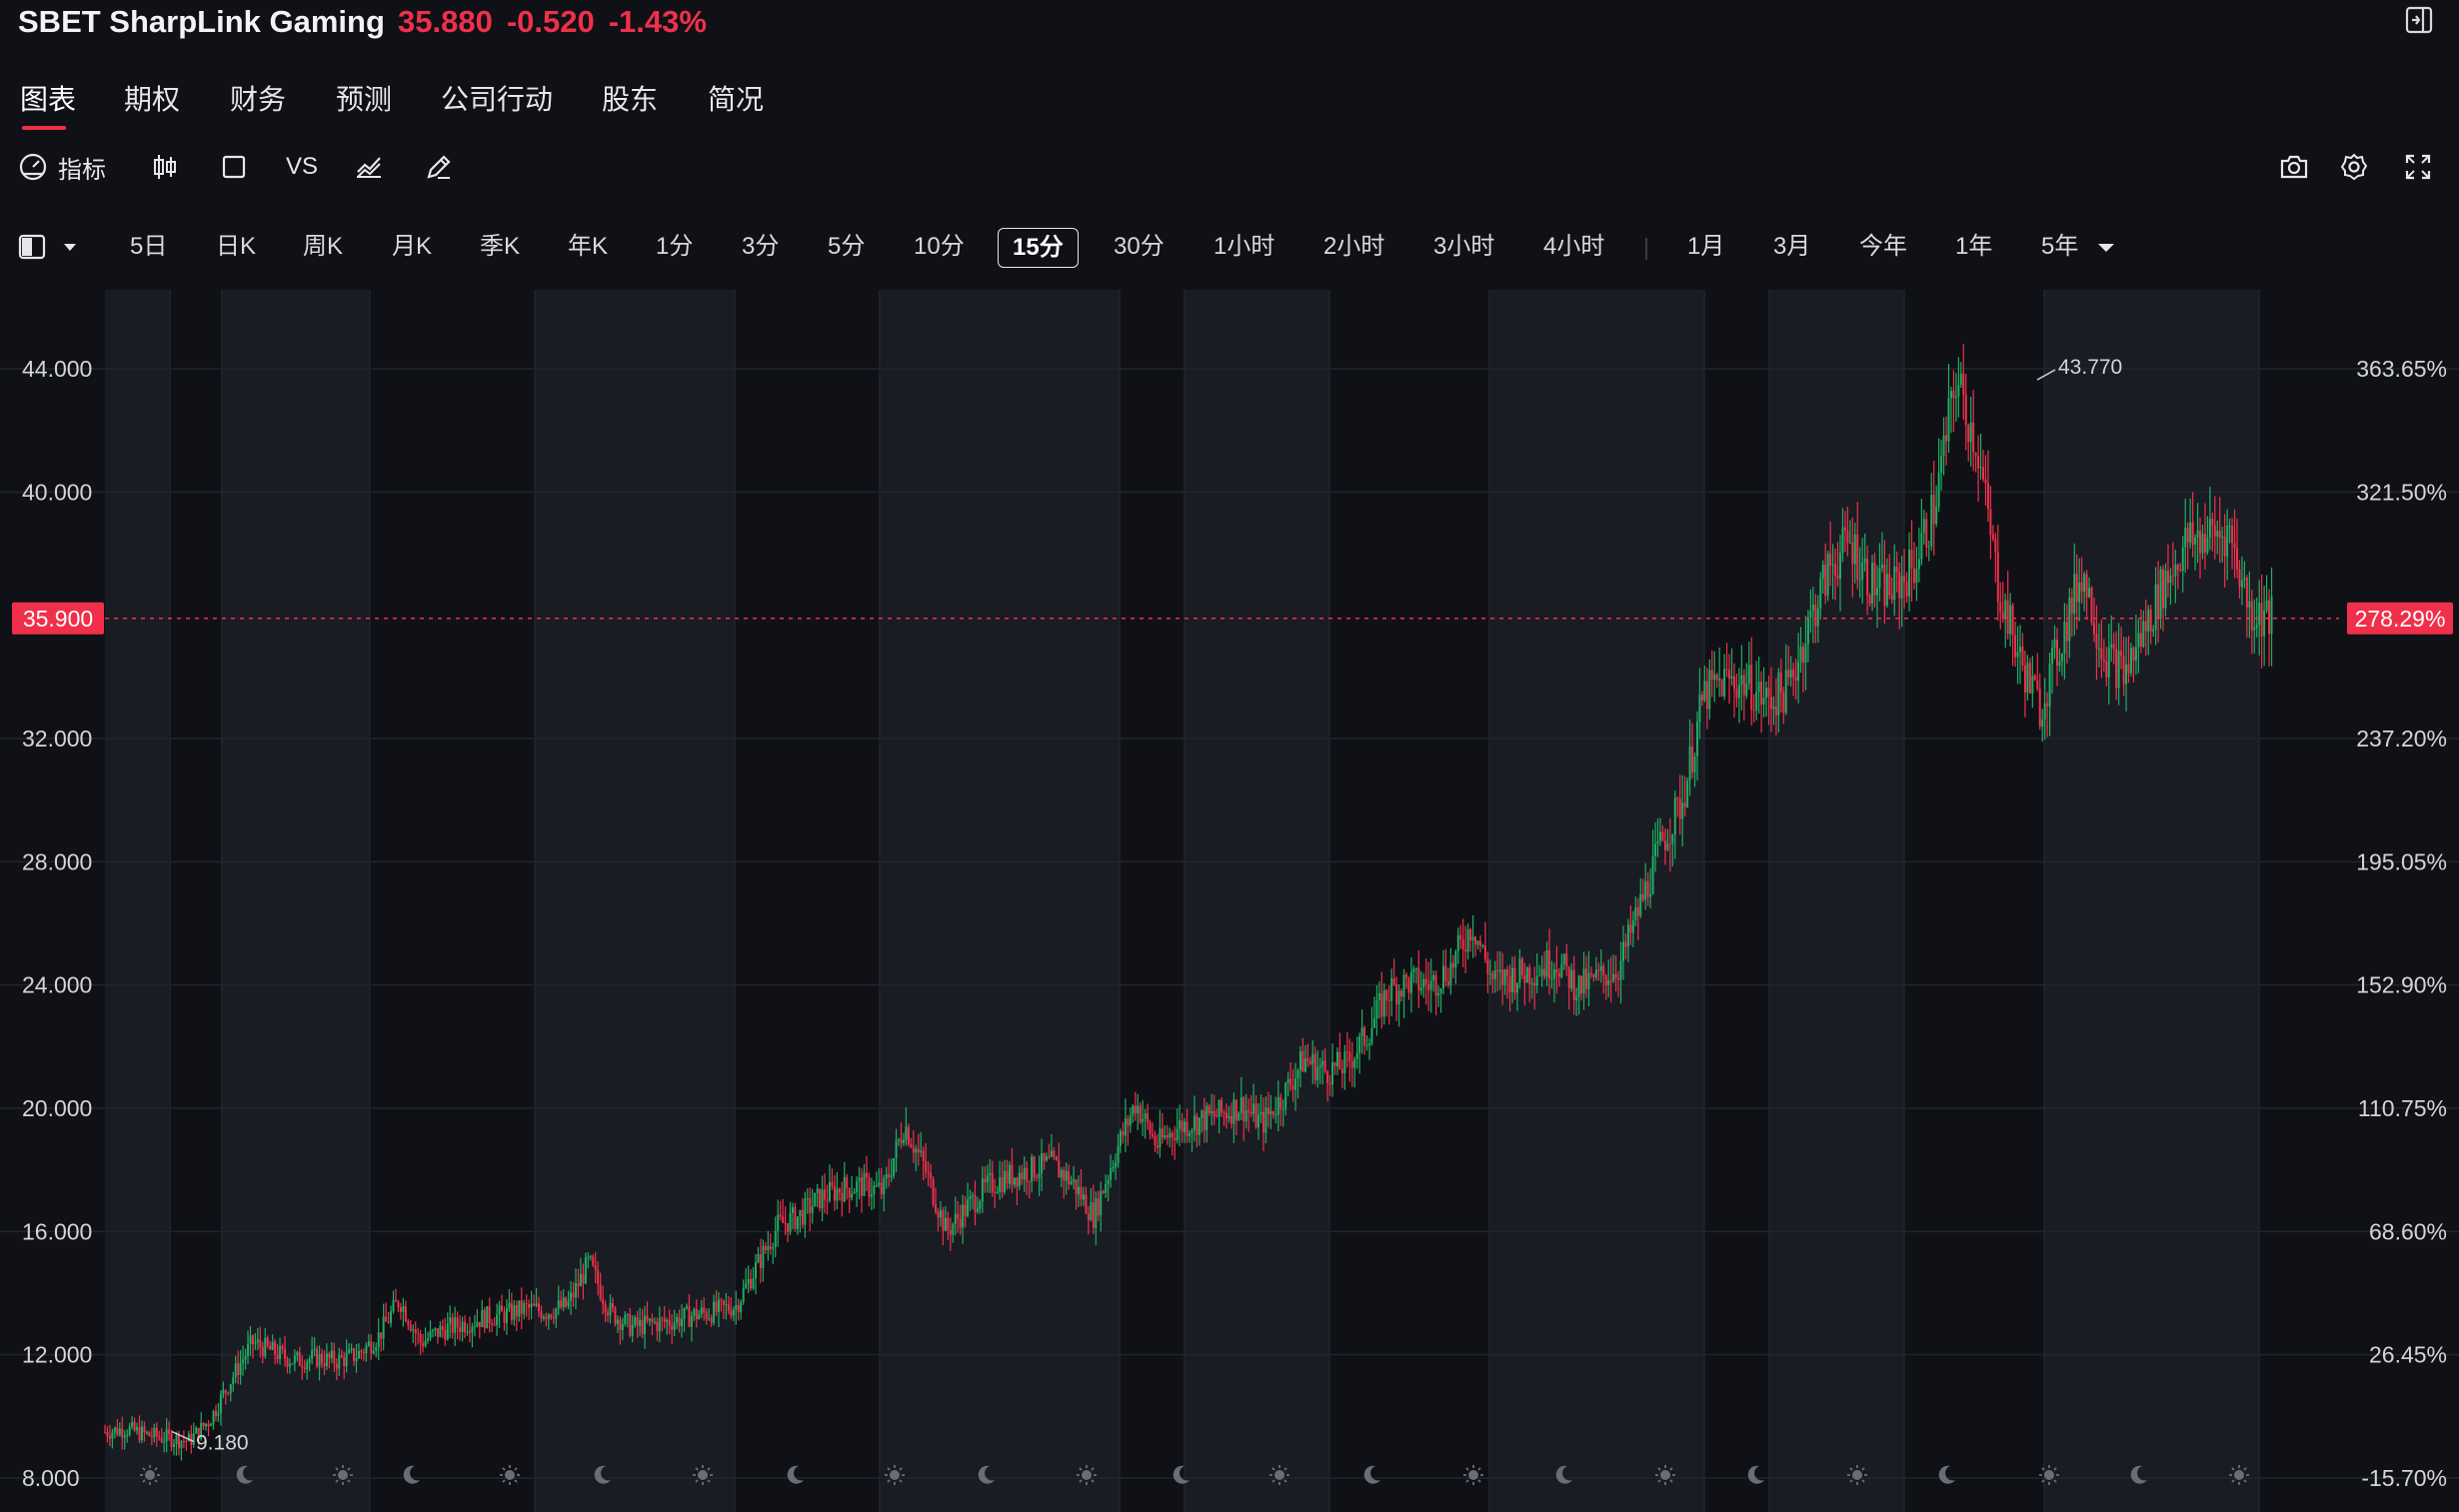 The image size is (2459, 1512). What do you see at coordinates (323, 246) in the screenshot?
I see `period-weekly: 周K` at bounding box center [323, 246].